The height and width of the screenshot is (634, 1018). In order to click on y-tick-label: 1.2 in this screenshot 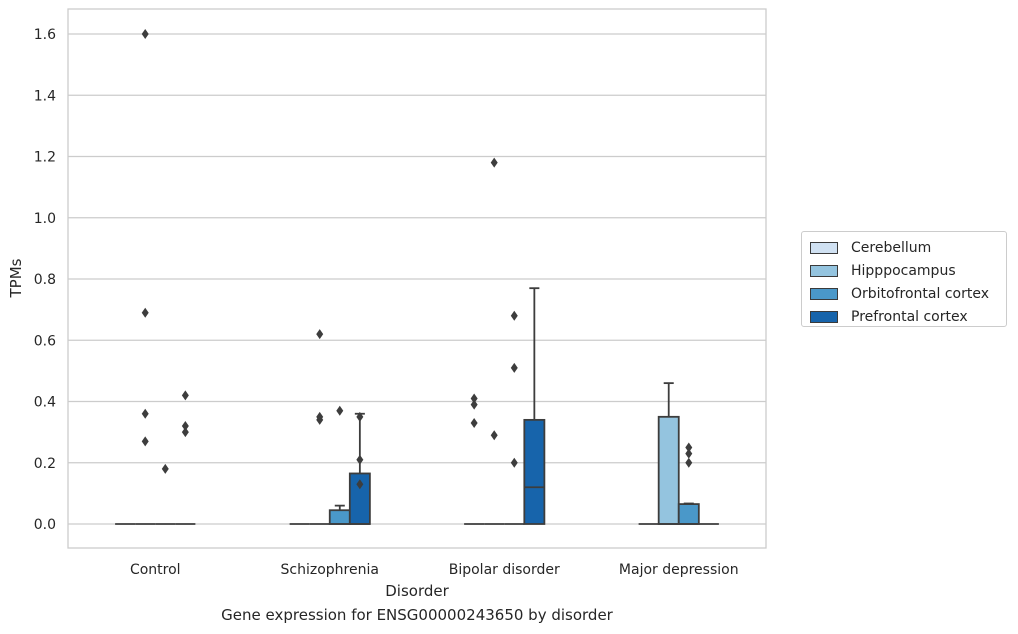, I will do `click(45, 158)`.